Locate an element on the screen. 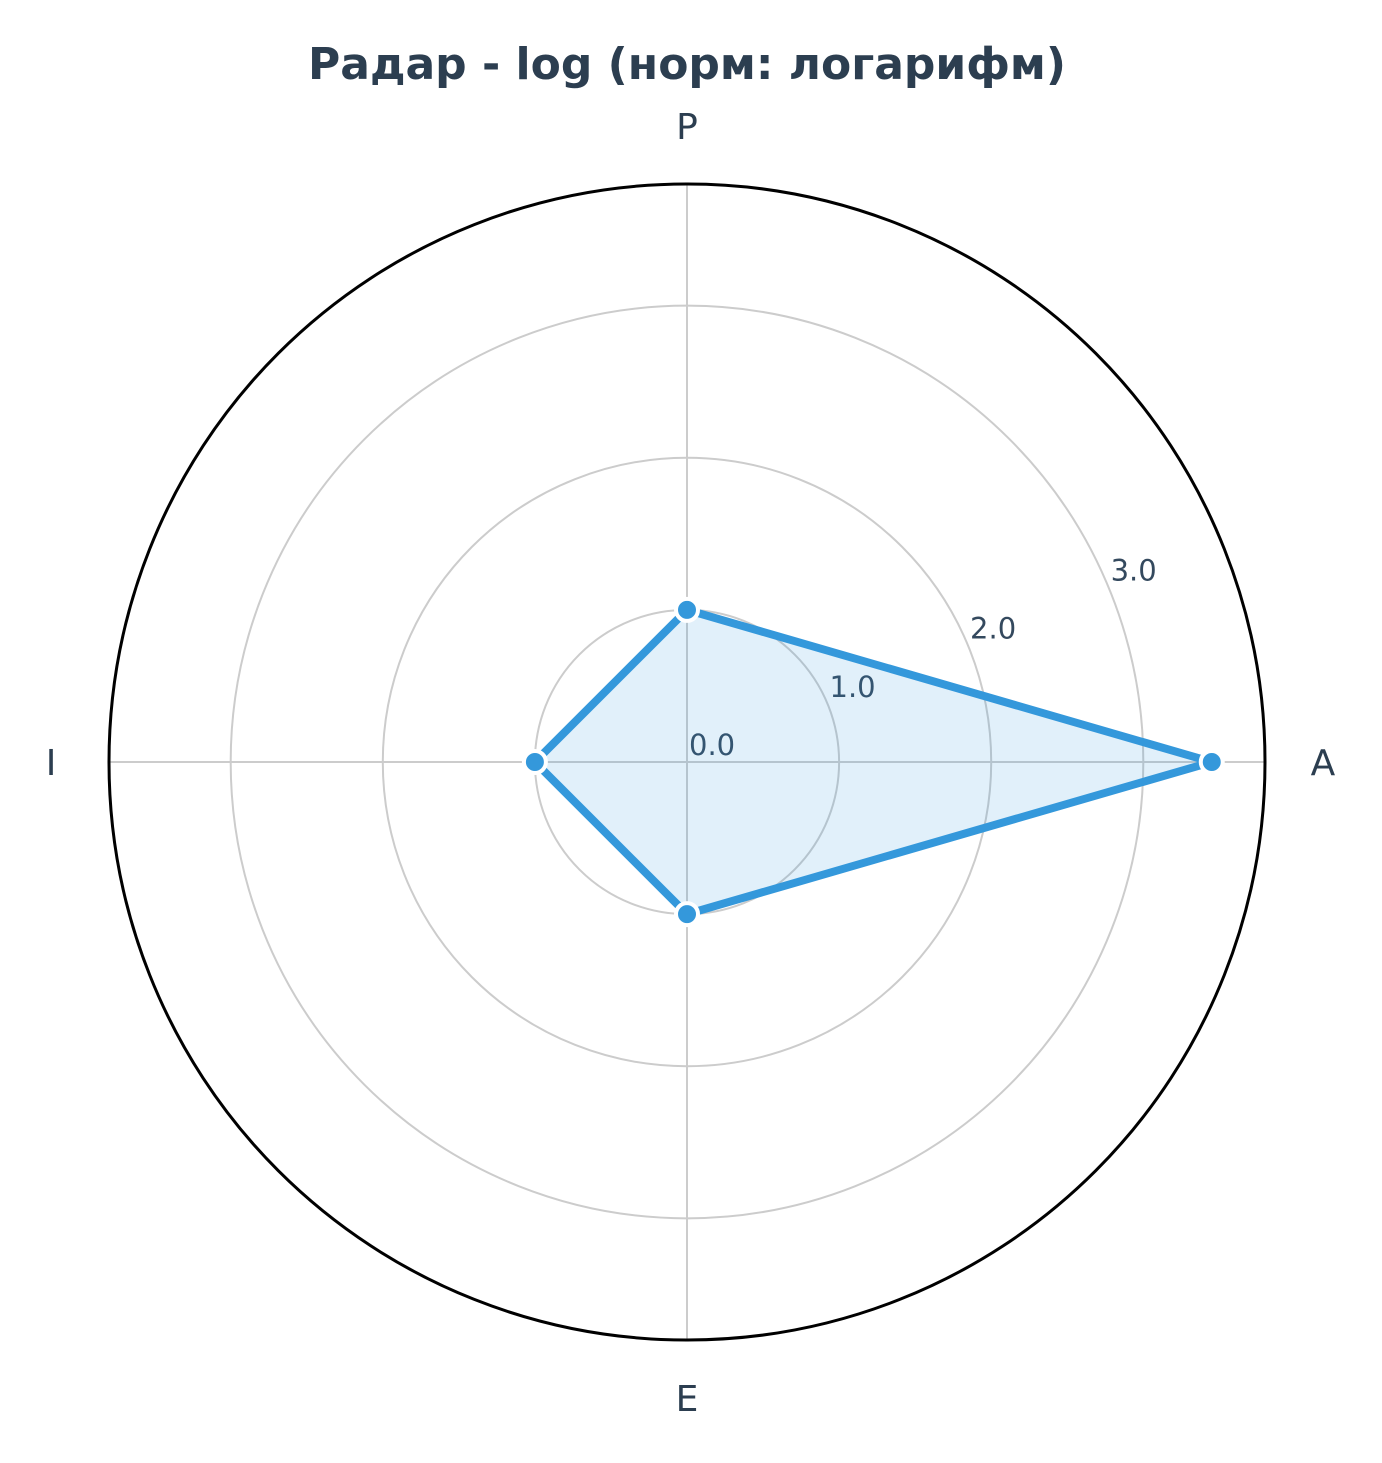 The image size is (1382, 1463). radial-tick-label-0: 0.0 is located at coordinates (712, 745).